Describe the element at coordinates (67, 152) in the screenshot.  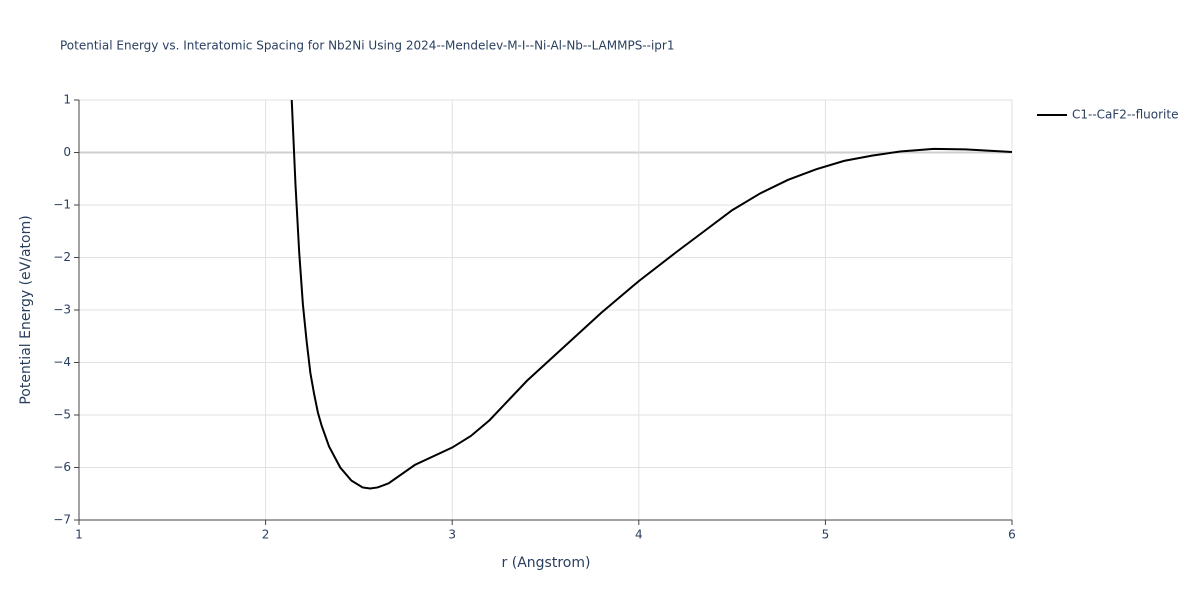
I see `y-tick-label: 0` at that location.